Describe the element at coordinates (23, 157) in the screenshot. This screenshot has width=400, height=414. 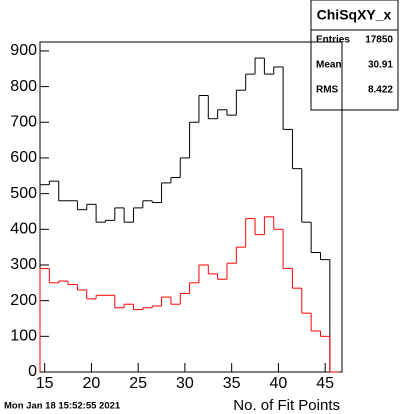
I see `y-tick-label: 600` at that location.